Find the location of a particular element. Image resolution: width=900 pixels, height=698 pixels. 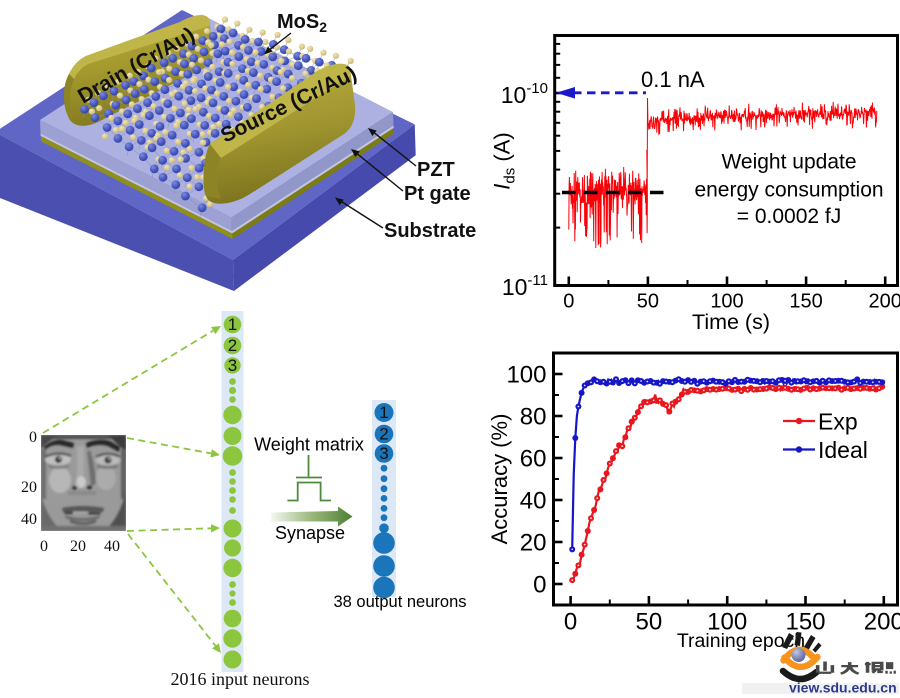

svg-text: 60 is located at coordinates (533, 459).